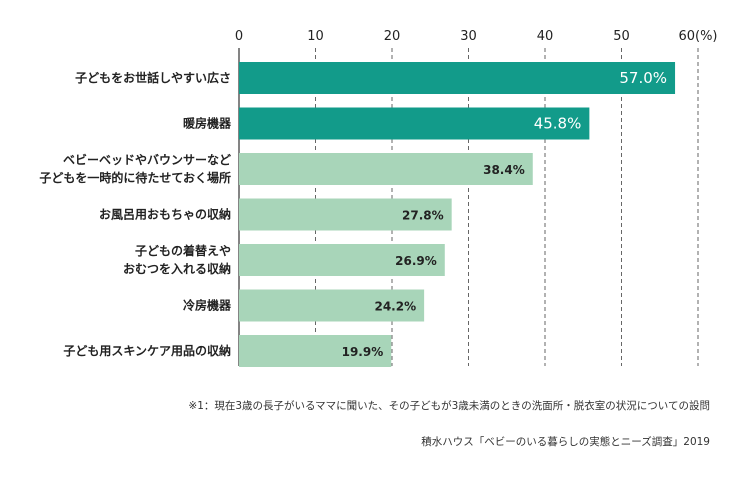 This screenshot has width=740, height=480. What do you see at coordinates (697, 36) in the screenshot?
I see `x-tick-label: 60(%)` at bounding box center [697, 36].